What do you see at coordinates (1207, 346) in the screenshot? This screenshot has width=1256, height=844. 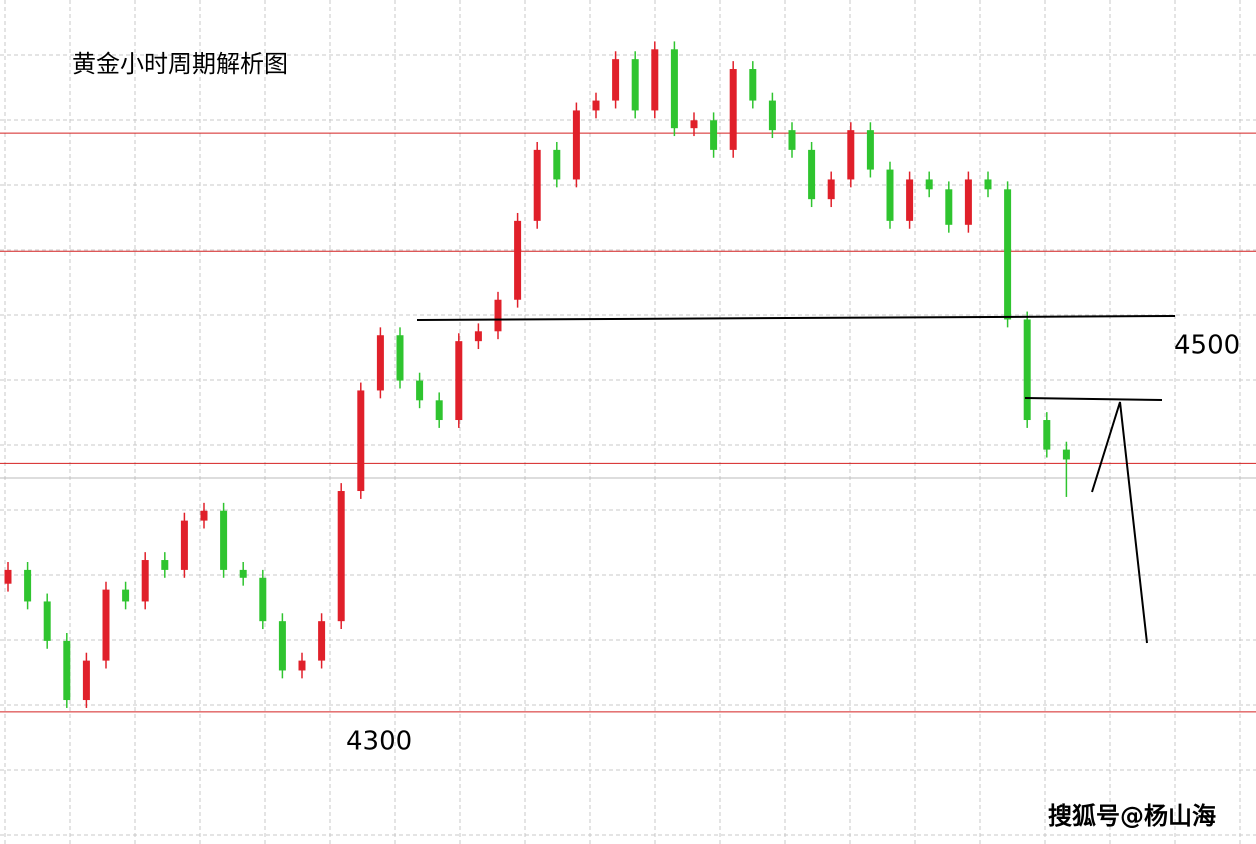 I see `annotation: 4500` at bounding box center [1207, 346].